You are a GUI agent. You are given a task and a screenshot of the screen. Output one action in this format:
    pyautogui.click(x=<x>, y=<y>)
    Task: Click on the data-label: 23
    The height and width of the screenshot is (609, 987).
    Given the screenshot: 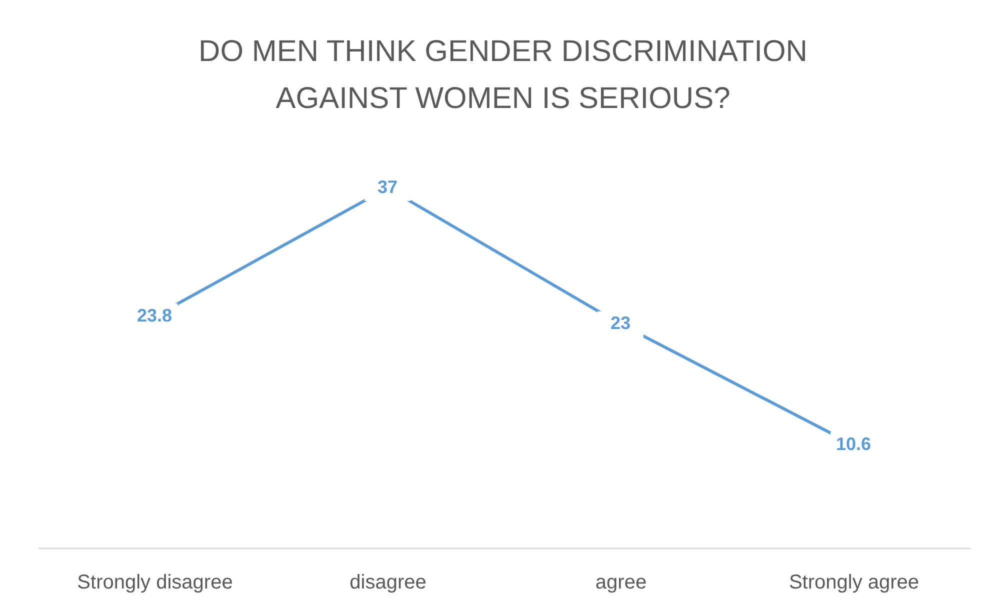 What is the action you would take?
    pyautogui.click(x=620, y=323)
    